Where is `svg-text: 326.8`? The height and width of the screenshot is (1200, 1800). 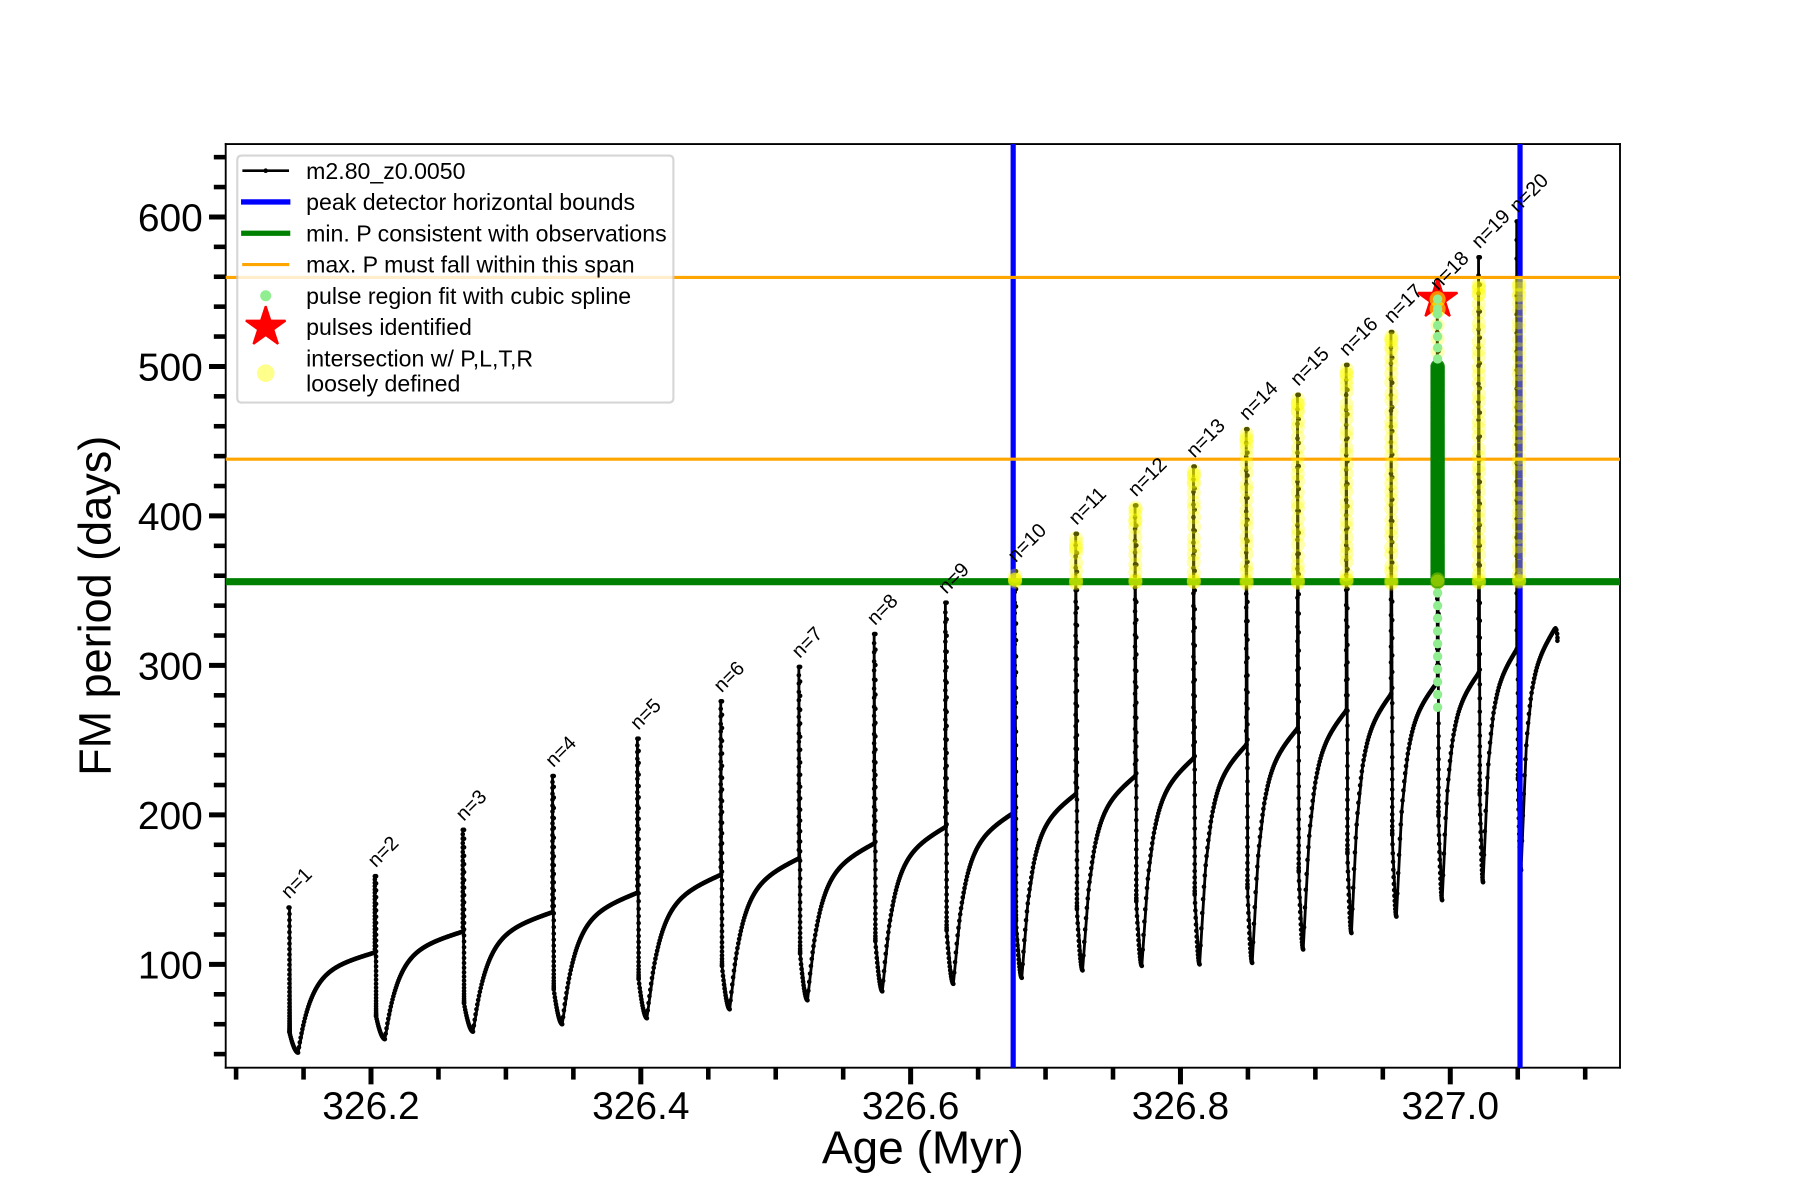 svg-text: 326.8 is located at coordinates (1180, 1106).